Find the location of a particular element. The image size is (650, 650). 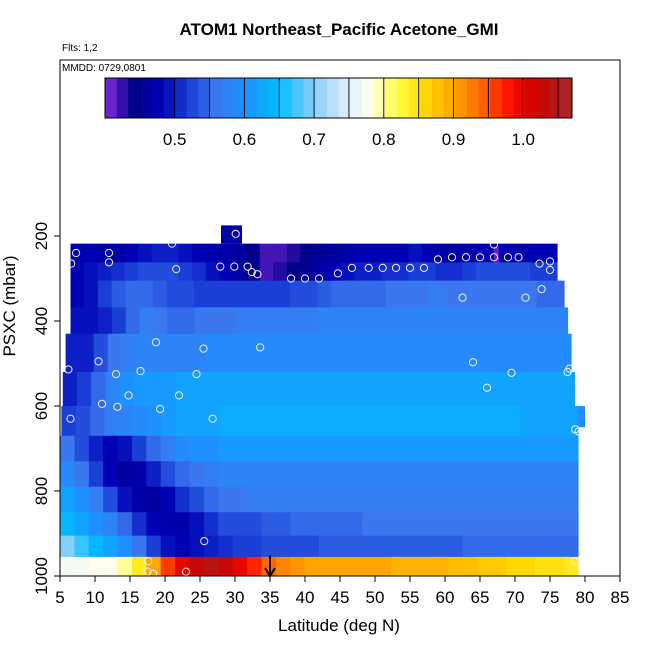

x-tick-label: 85 is located at coordinates (620, 597).